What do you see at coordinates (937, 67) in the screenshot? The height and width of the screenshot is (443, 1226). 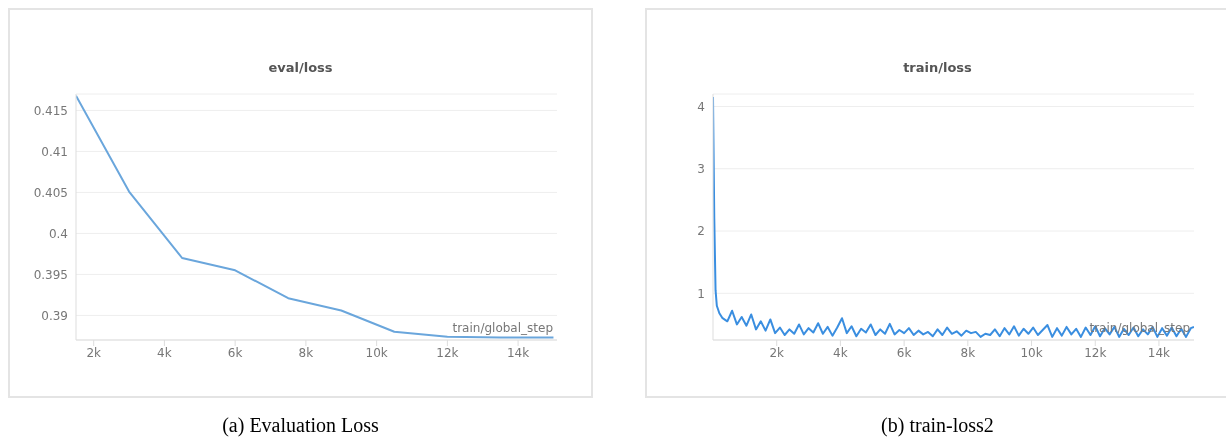 I see `chart-title: train/loss` at bounding box center [937, 67].